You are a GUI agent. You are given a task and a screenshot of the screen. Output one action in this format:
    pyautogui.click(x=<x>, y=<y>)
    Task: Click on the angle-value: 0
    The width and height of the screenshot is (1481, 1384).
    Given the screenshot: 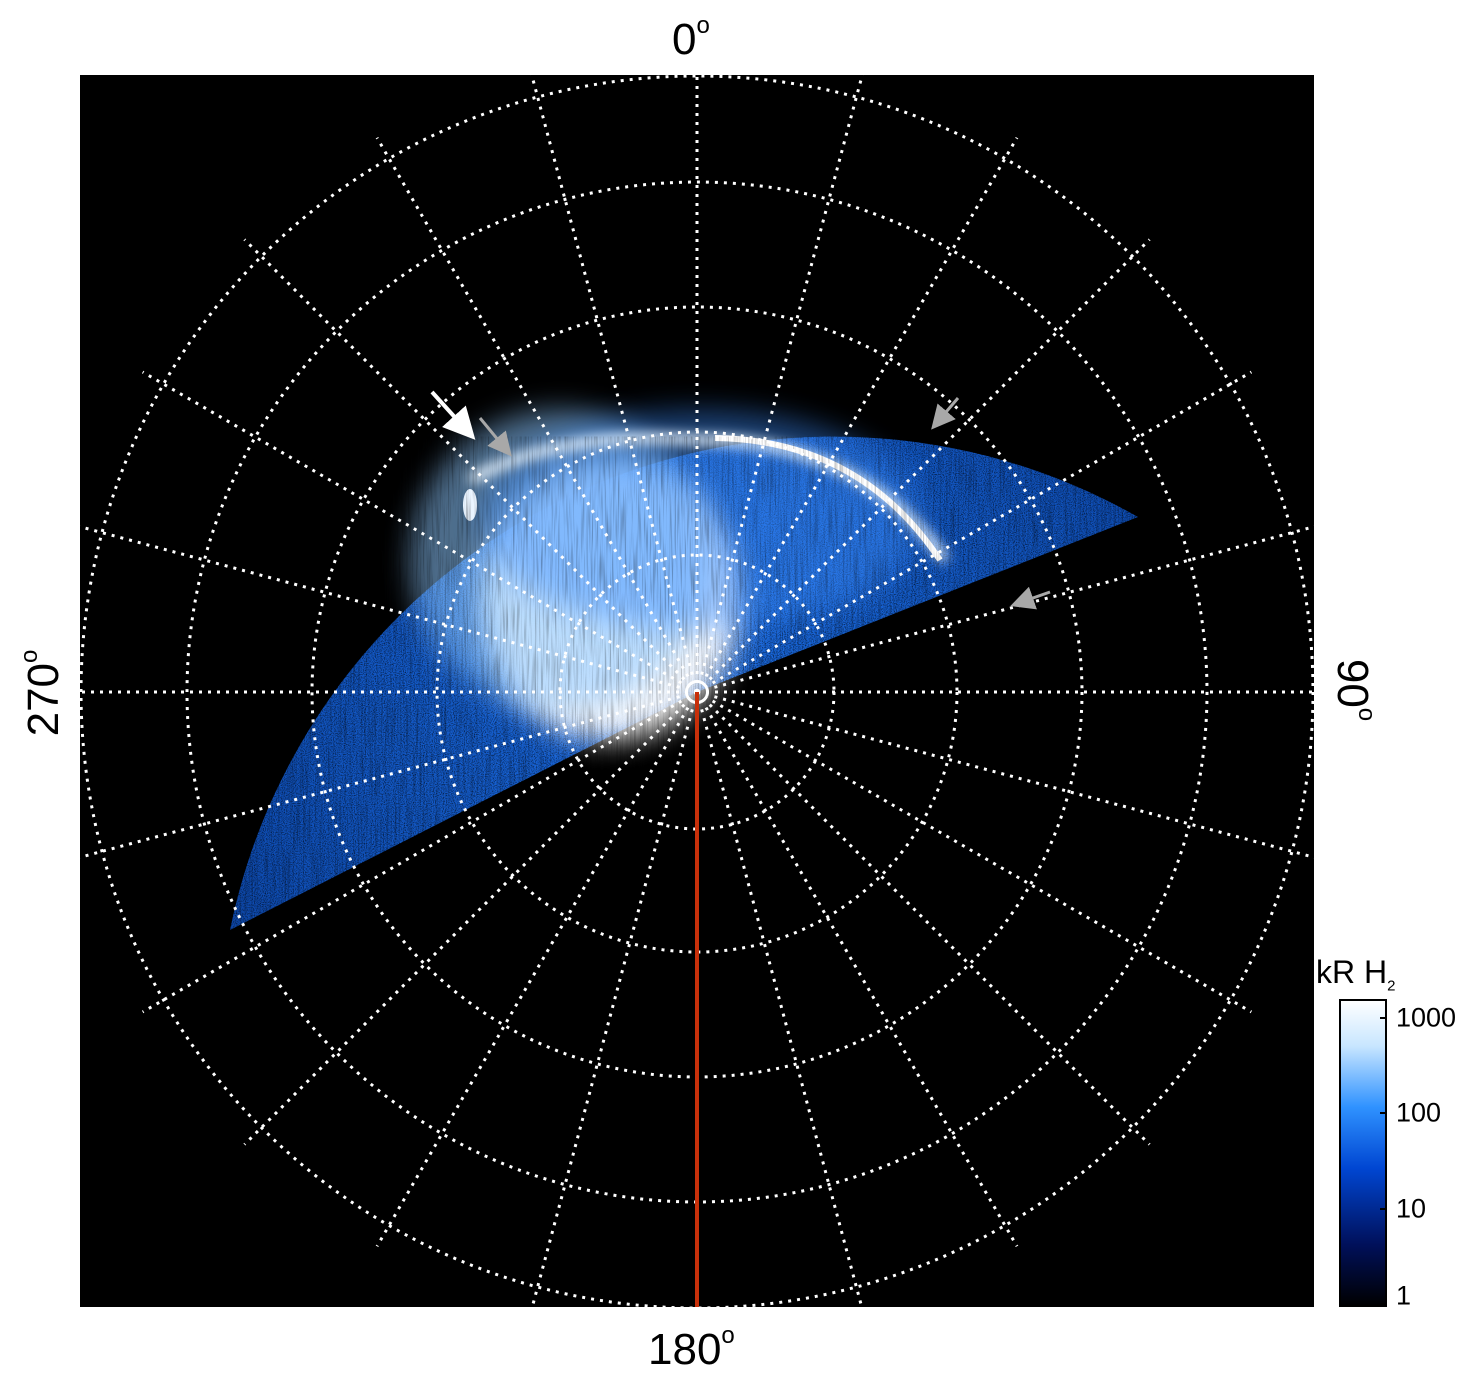 What is the action you would take?
    pyautogui.click(x=684, y=39)
    